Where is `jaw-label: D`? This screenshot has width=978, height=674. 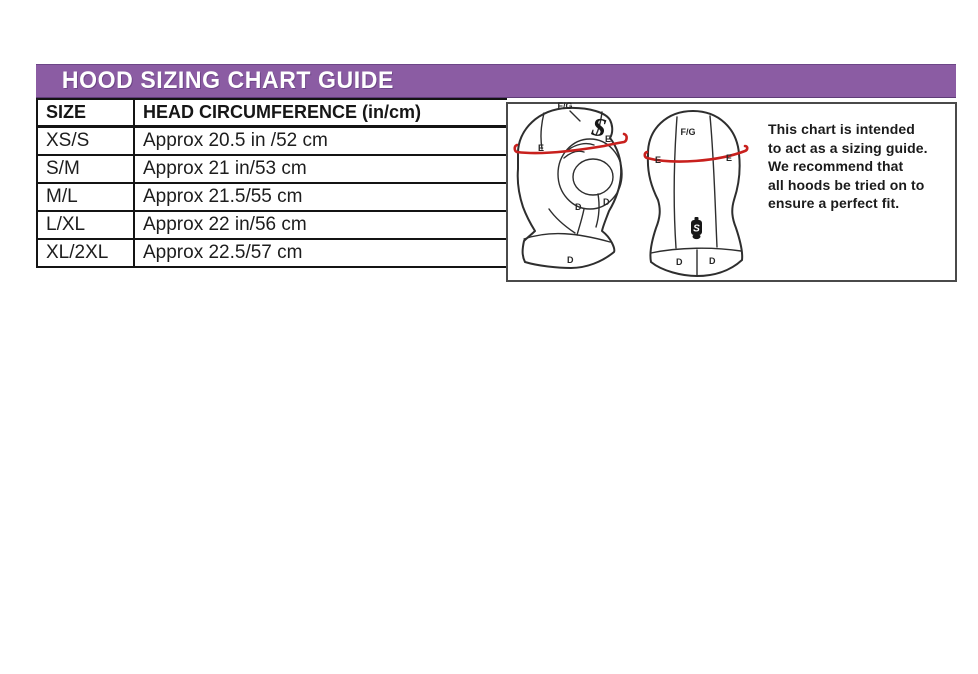 jaw-label: D is located at coordinates (606, 202).